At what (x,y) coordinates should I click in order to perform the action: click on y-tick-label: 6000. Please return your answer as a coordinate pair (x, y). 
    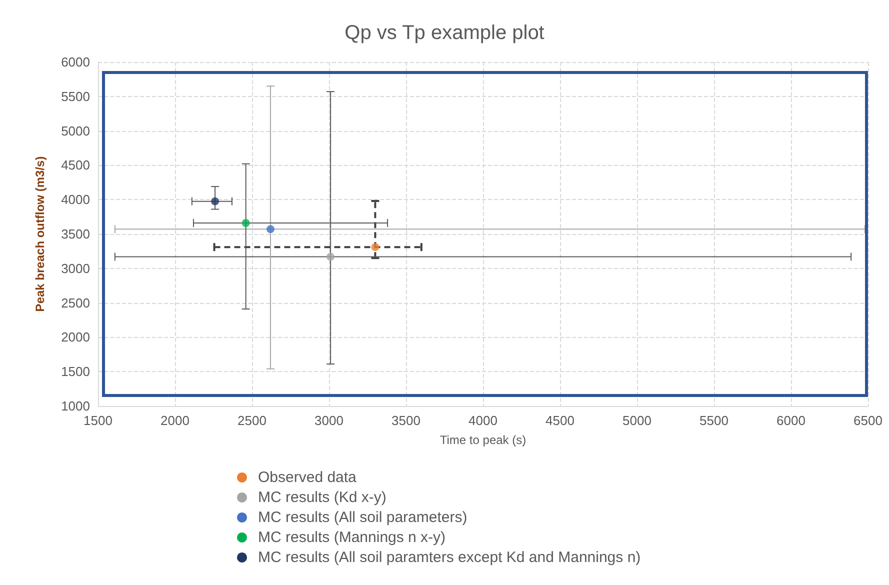
    Looking at the image, I should click on (75, 62).